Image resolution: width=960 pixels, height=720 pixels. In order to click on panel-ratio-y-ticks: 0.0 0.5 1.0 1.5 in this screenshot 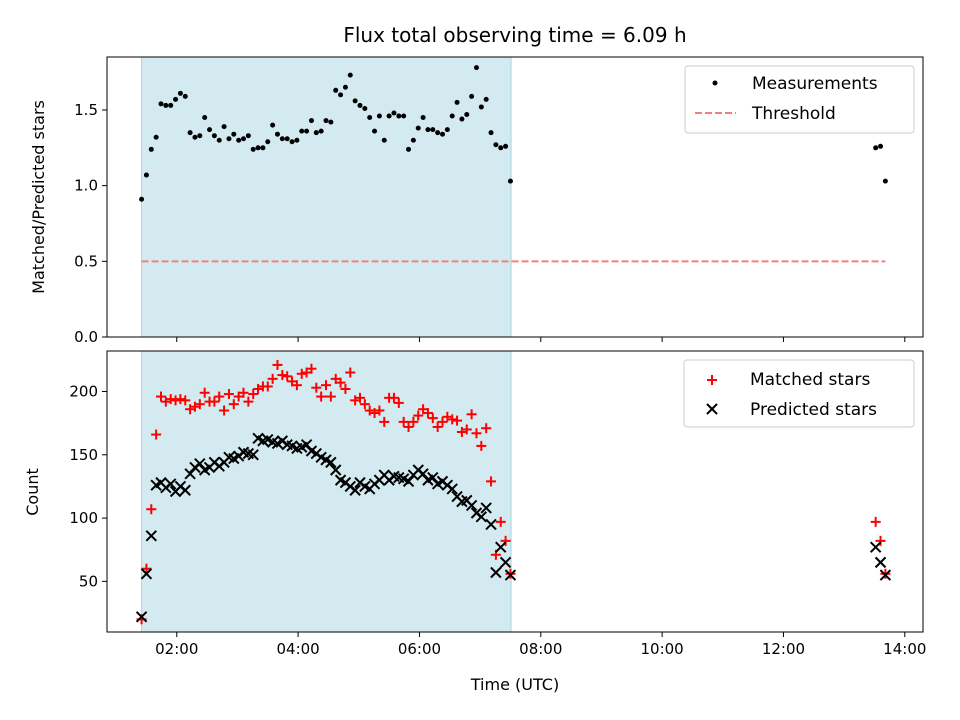, I will do `click(90, 223)`.